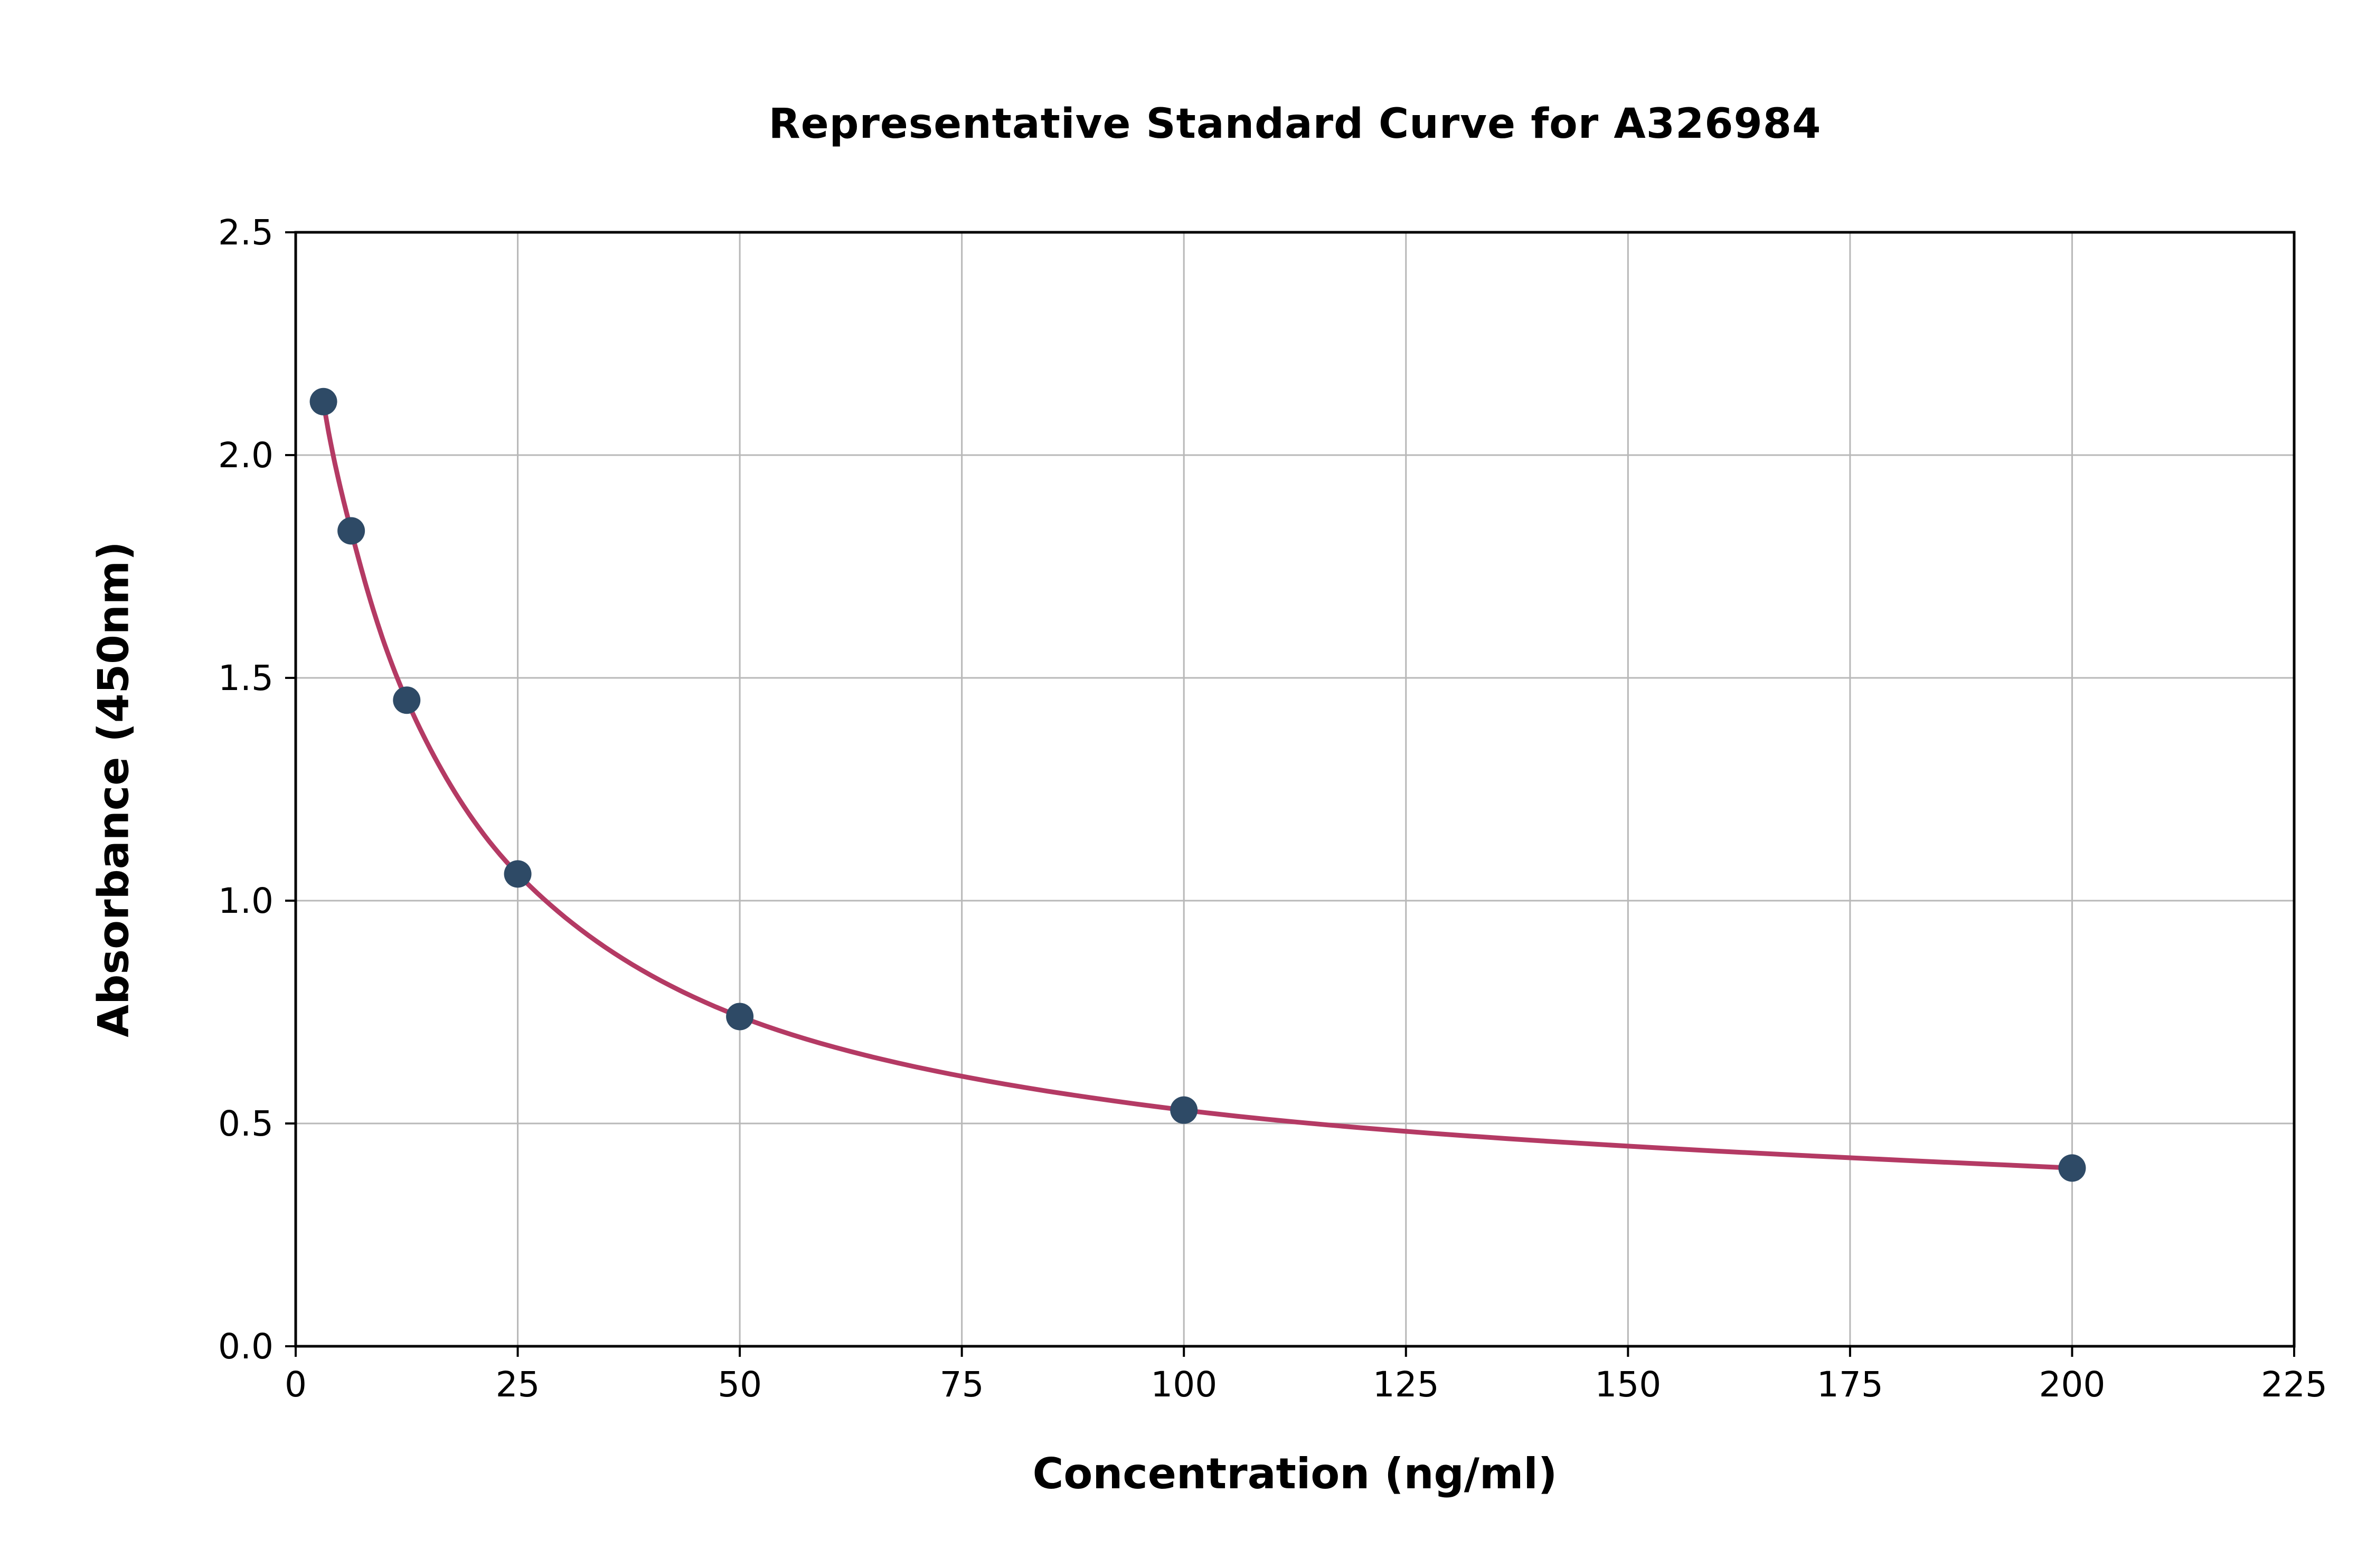  Describe the element at coordinates (246, 456) in the screenshot. I see `y-tick-label: 2.0` at that location.